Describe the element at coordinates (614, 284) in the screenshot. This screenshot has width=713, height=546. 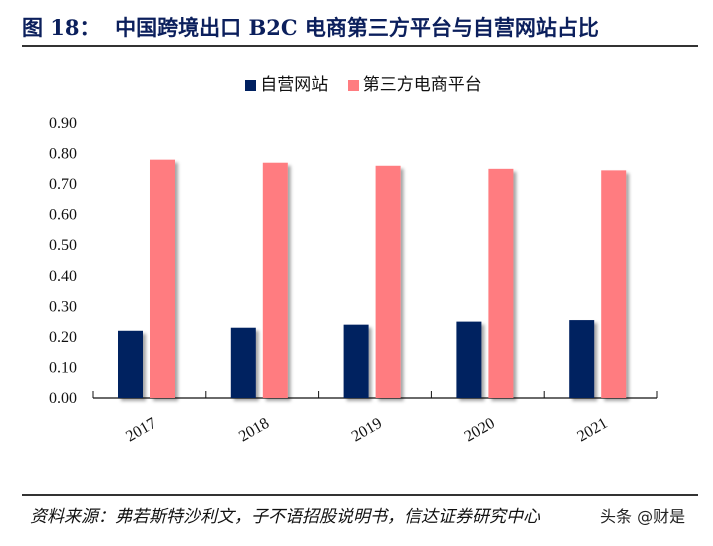
I see `bar-third-party-2021` at that location.